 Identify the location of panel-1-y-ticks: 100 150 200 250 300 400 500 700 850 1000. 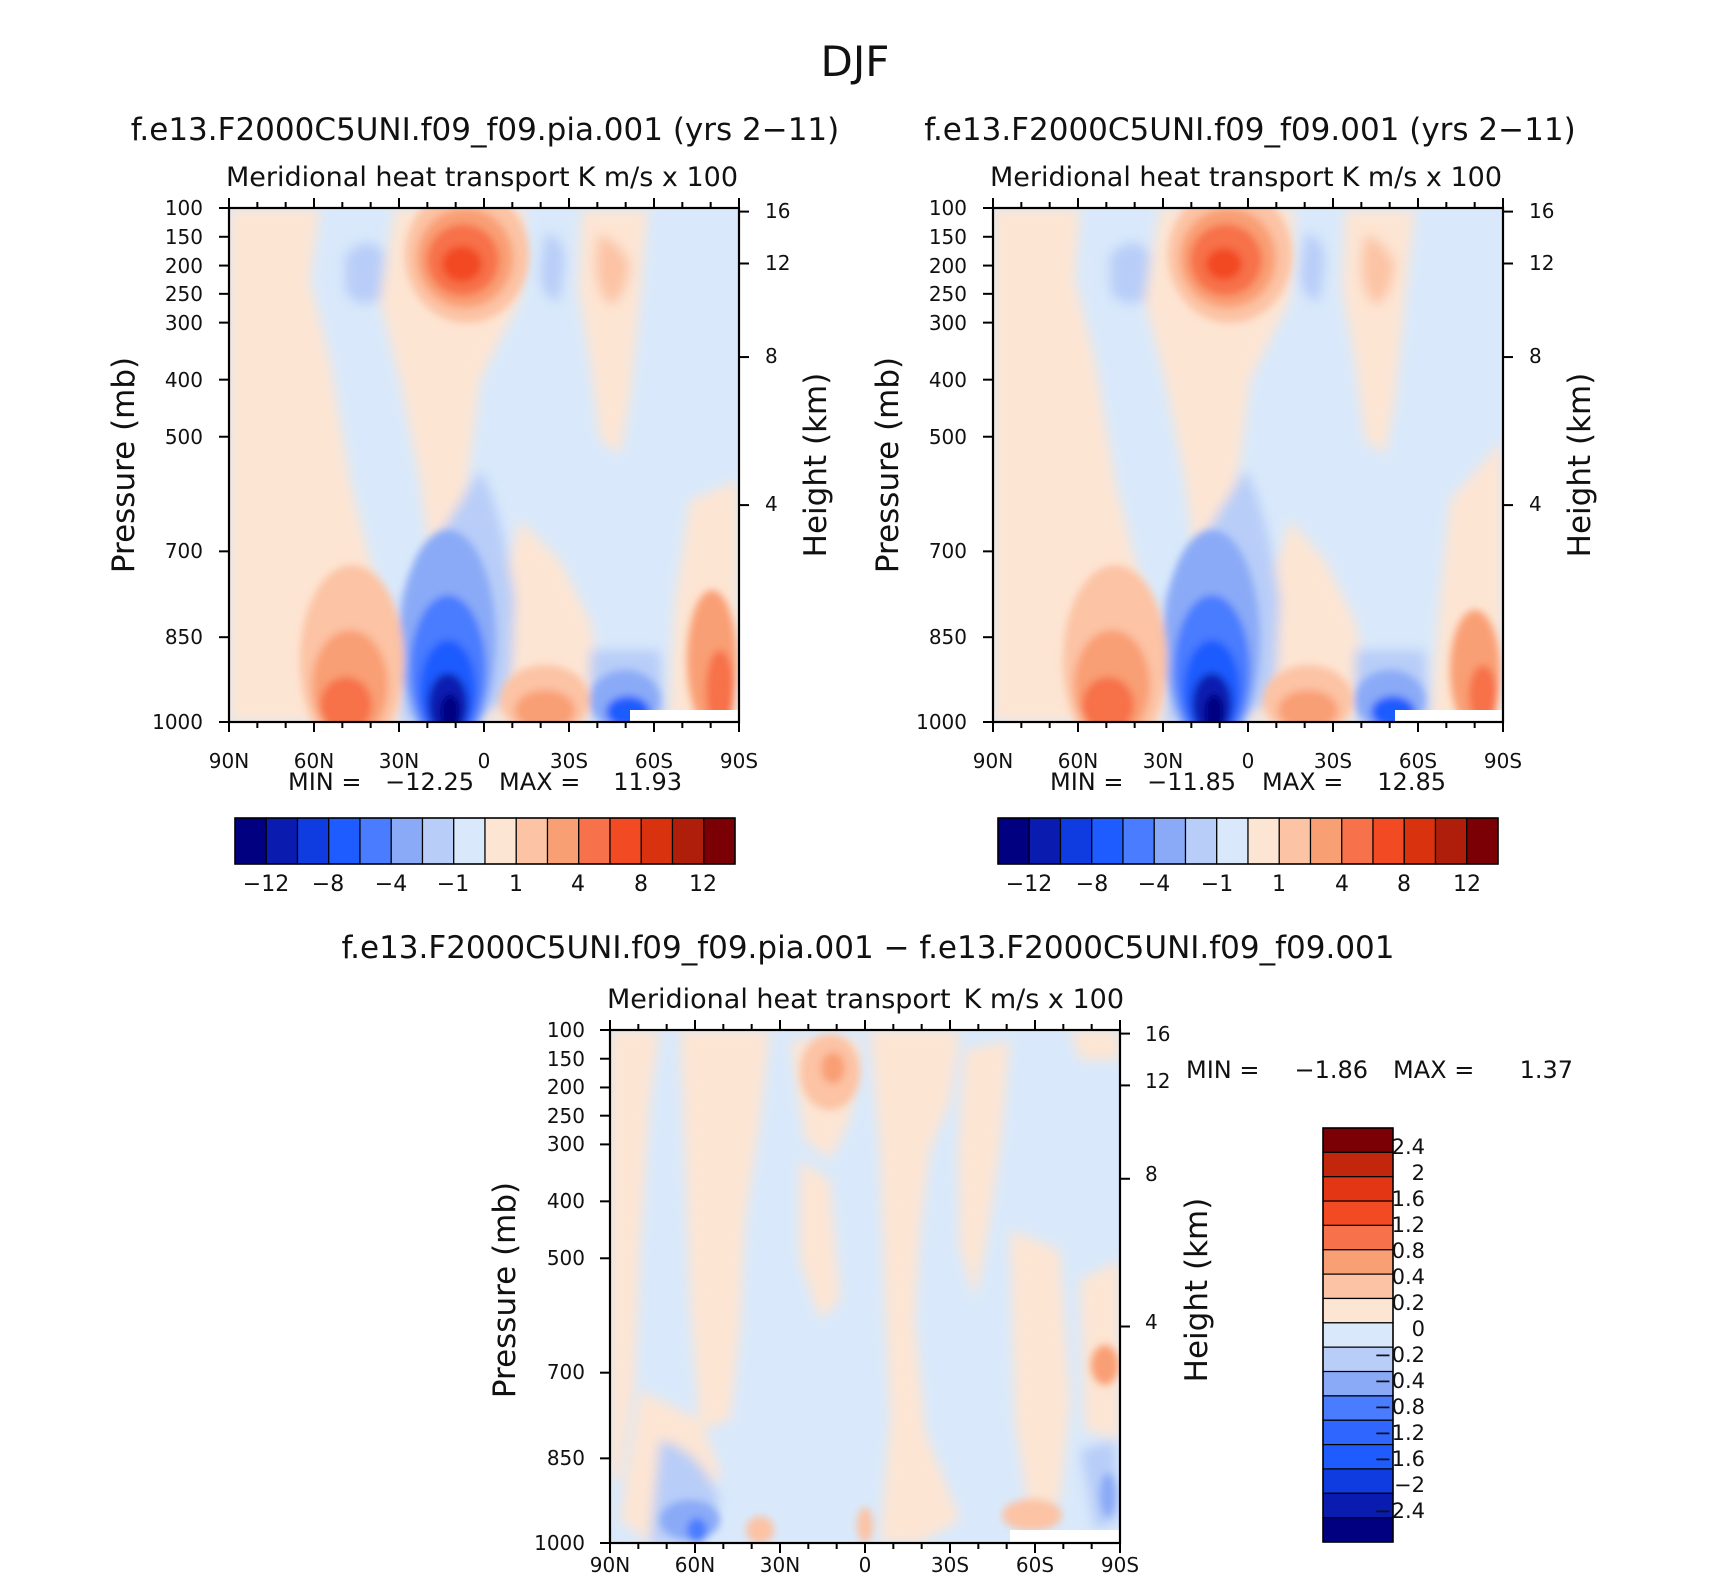
(177, 465).